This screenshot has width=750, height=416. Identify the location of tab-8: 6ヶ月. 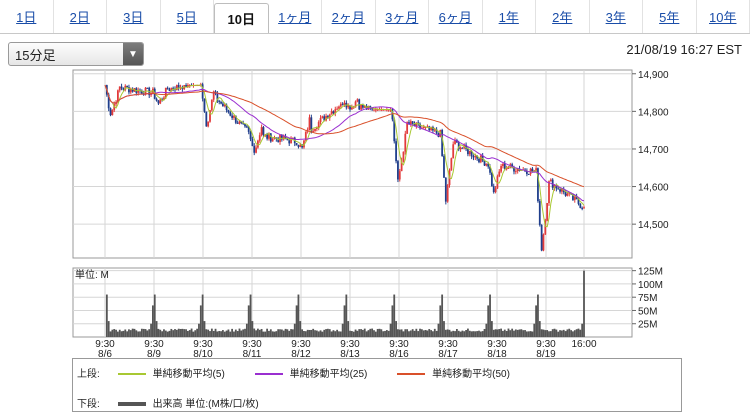
(456, 16).